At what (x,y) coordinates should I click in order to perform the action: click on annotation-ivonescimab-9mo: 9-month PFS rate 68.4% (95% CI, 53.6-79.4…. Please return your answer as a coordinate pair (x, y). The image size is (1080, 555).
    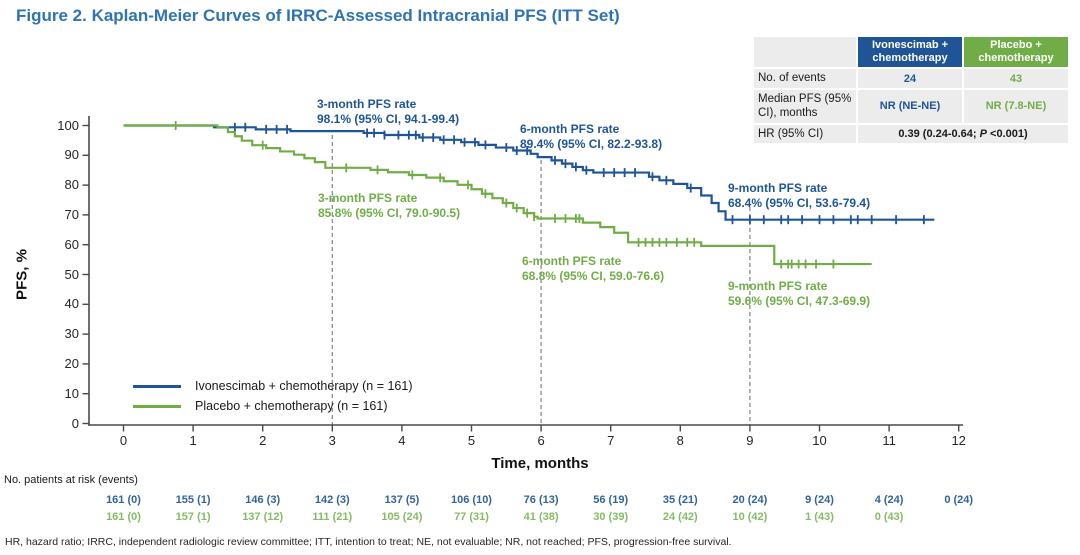
    Looking at the image, I should click on (799, 195).